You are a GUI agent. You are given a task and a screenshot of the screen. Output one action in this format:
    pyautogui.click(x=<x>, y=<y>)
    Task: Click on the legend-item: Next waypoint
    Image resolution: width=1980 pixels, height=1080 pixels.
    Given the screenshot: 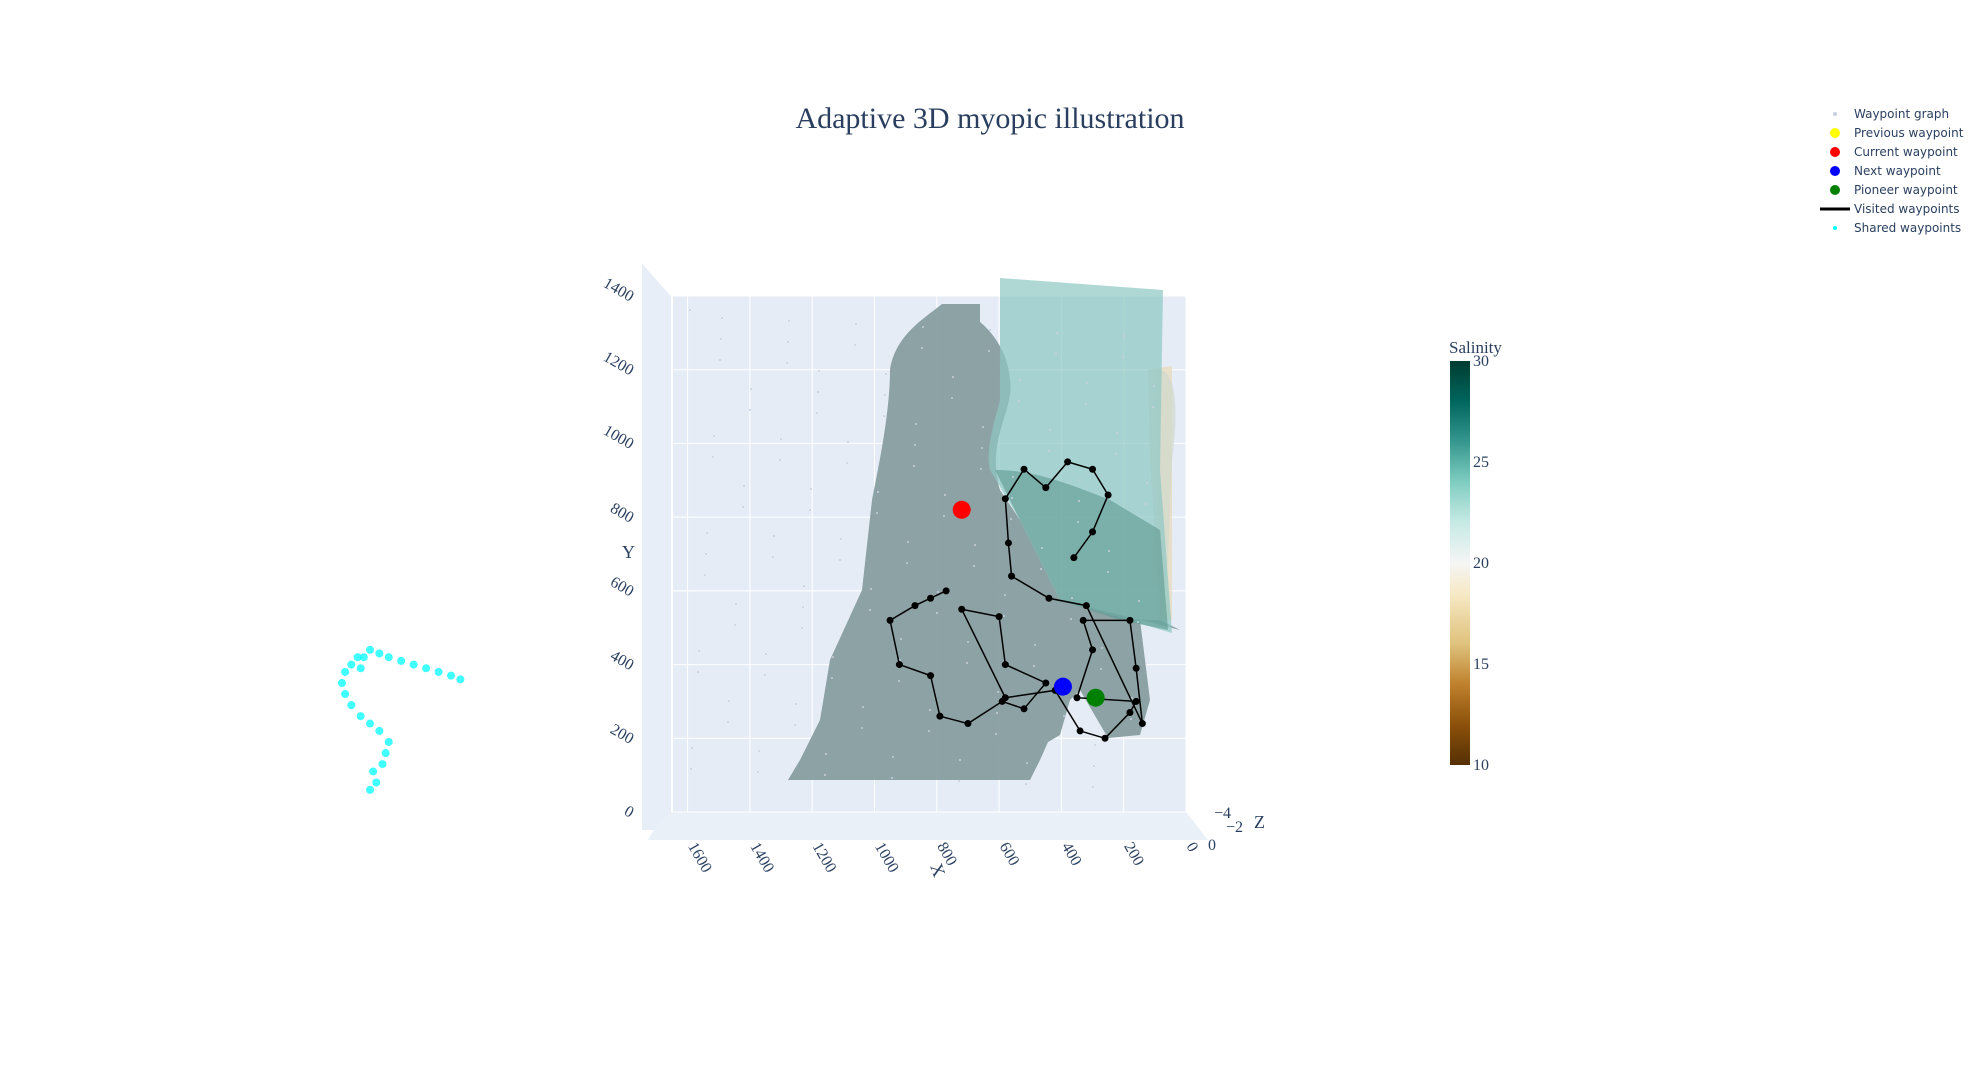 What is the action you would take?
    pyautogui.click(x=1885, y=171)
    